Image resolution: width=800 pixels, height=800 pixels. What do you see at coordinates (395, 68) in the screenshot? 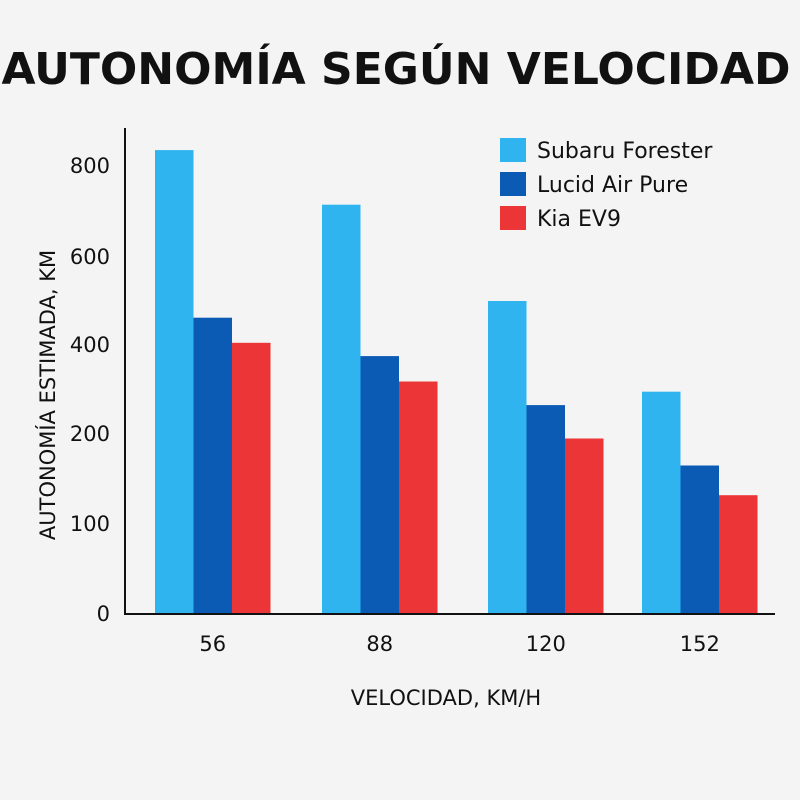
I see `chart-title: AUTONOMÍA SEGÚN VELOCIDAD` at bounding box center [395, 68].